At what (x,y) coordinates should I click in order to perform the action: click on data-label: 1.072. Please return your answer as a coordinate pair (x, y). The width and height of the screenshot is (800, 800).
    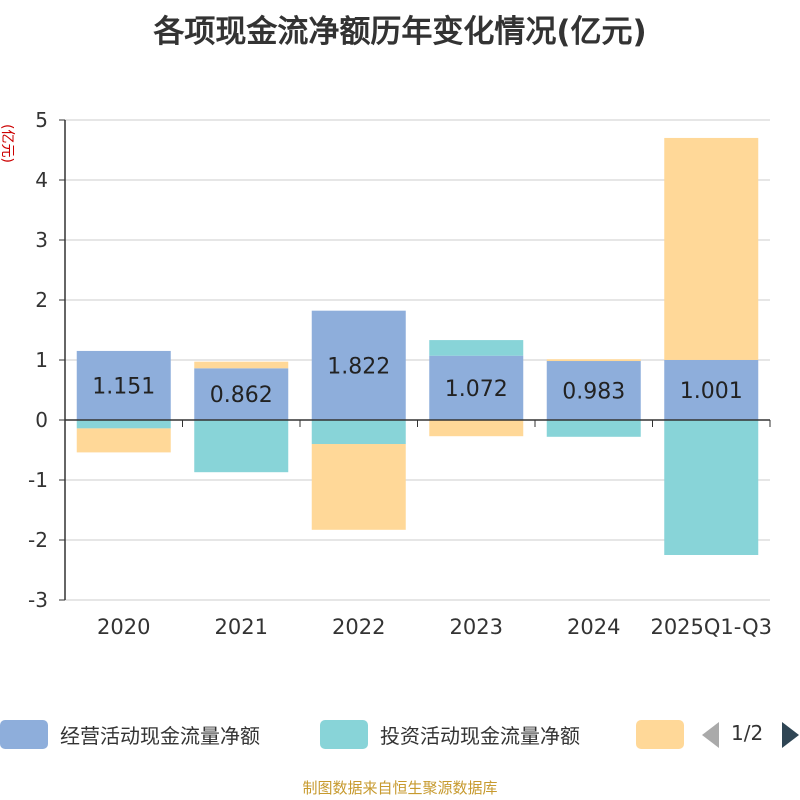
    Looking at the image, I should click on (476, 389).